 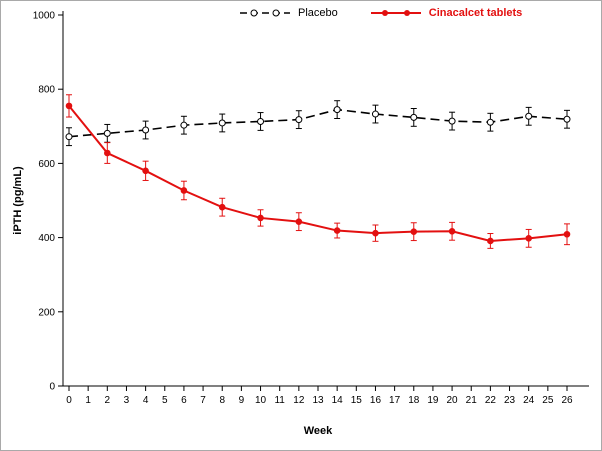 I want to click on x-tick-label: 18, so click(x=414, y=400).